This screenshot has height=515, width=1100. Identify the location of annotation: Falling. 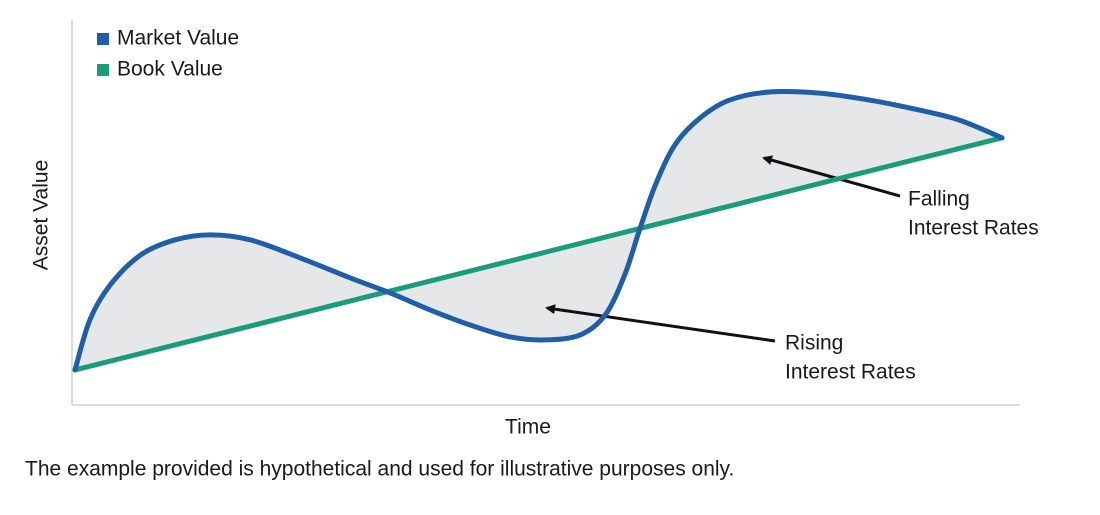
(939, 199).